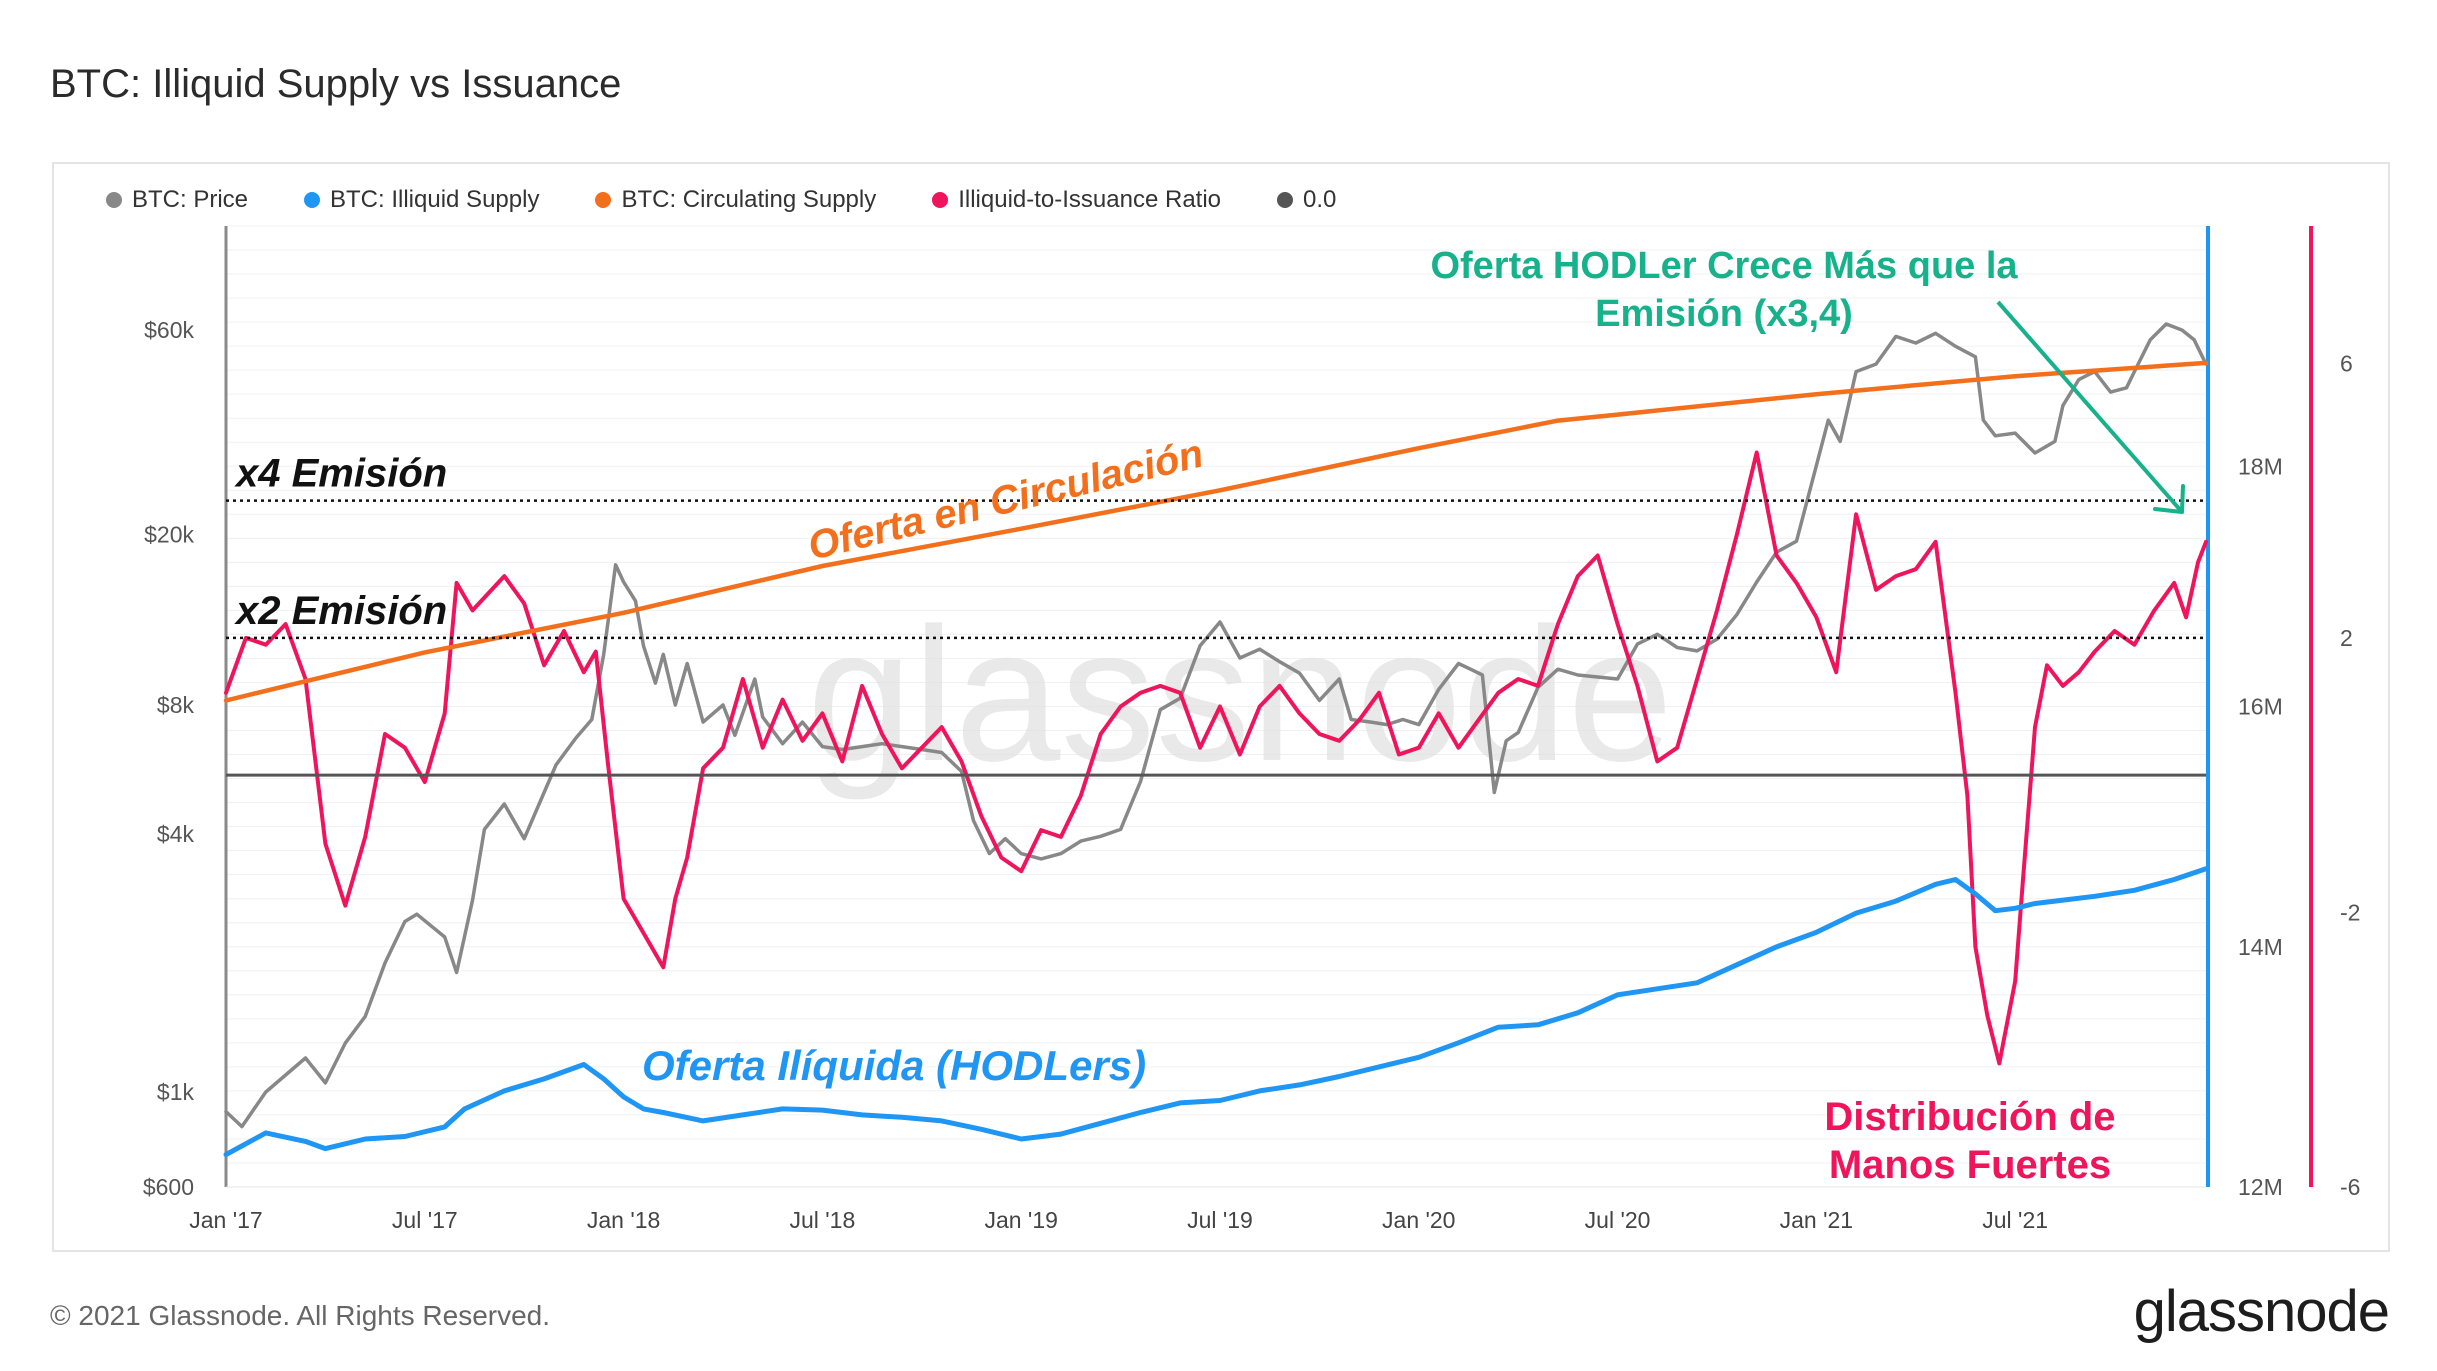  I want to click on legend-label: 0.0, so click(1320, 199).